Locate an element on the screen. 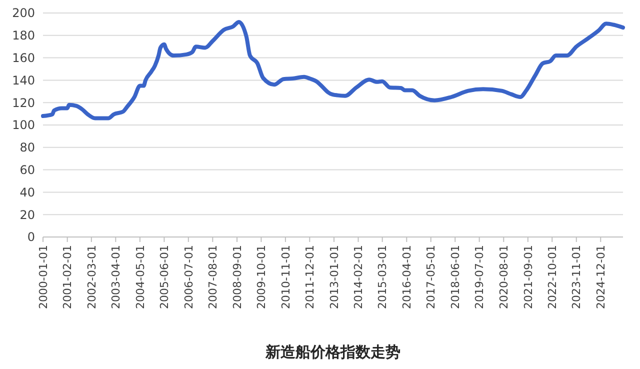 The width and height of the screenshot is (640, 369). x-tick-label: 2018-06-01 is located at coordinates (455, 277).